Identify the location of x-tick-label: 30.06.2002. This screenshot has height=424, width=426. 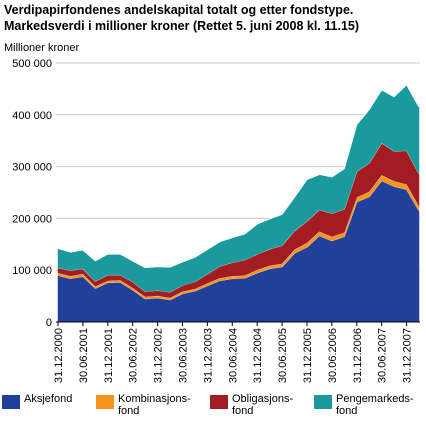
(134, 355).